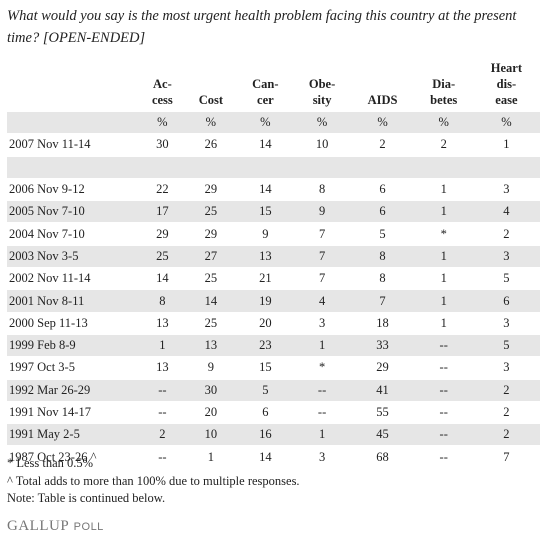 The image size is (545, 541). I want to click on cell: 15, so click(265, 368).